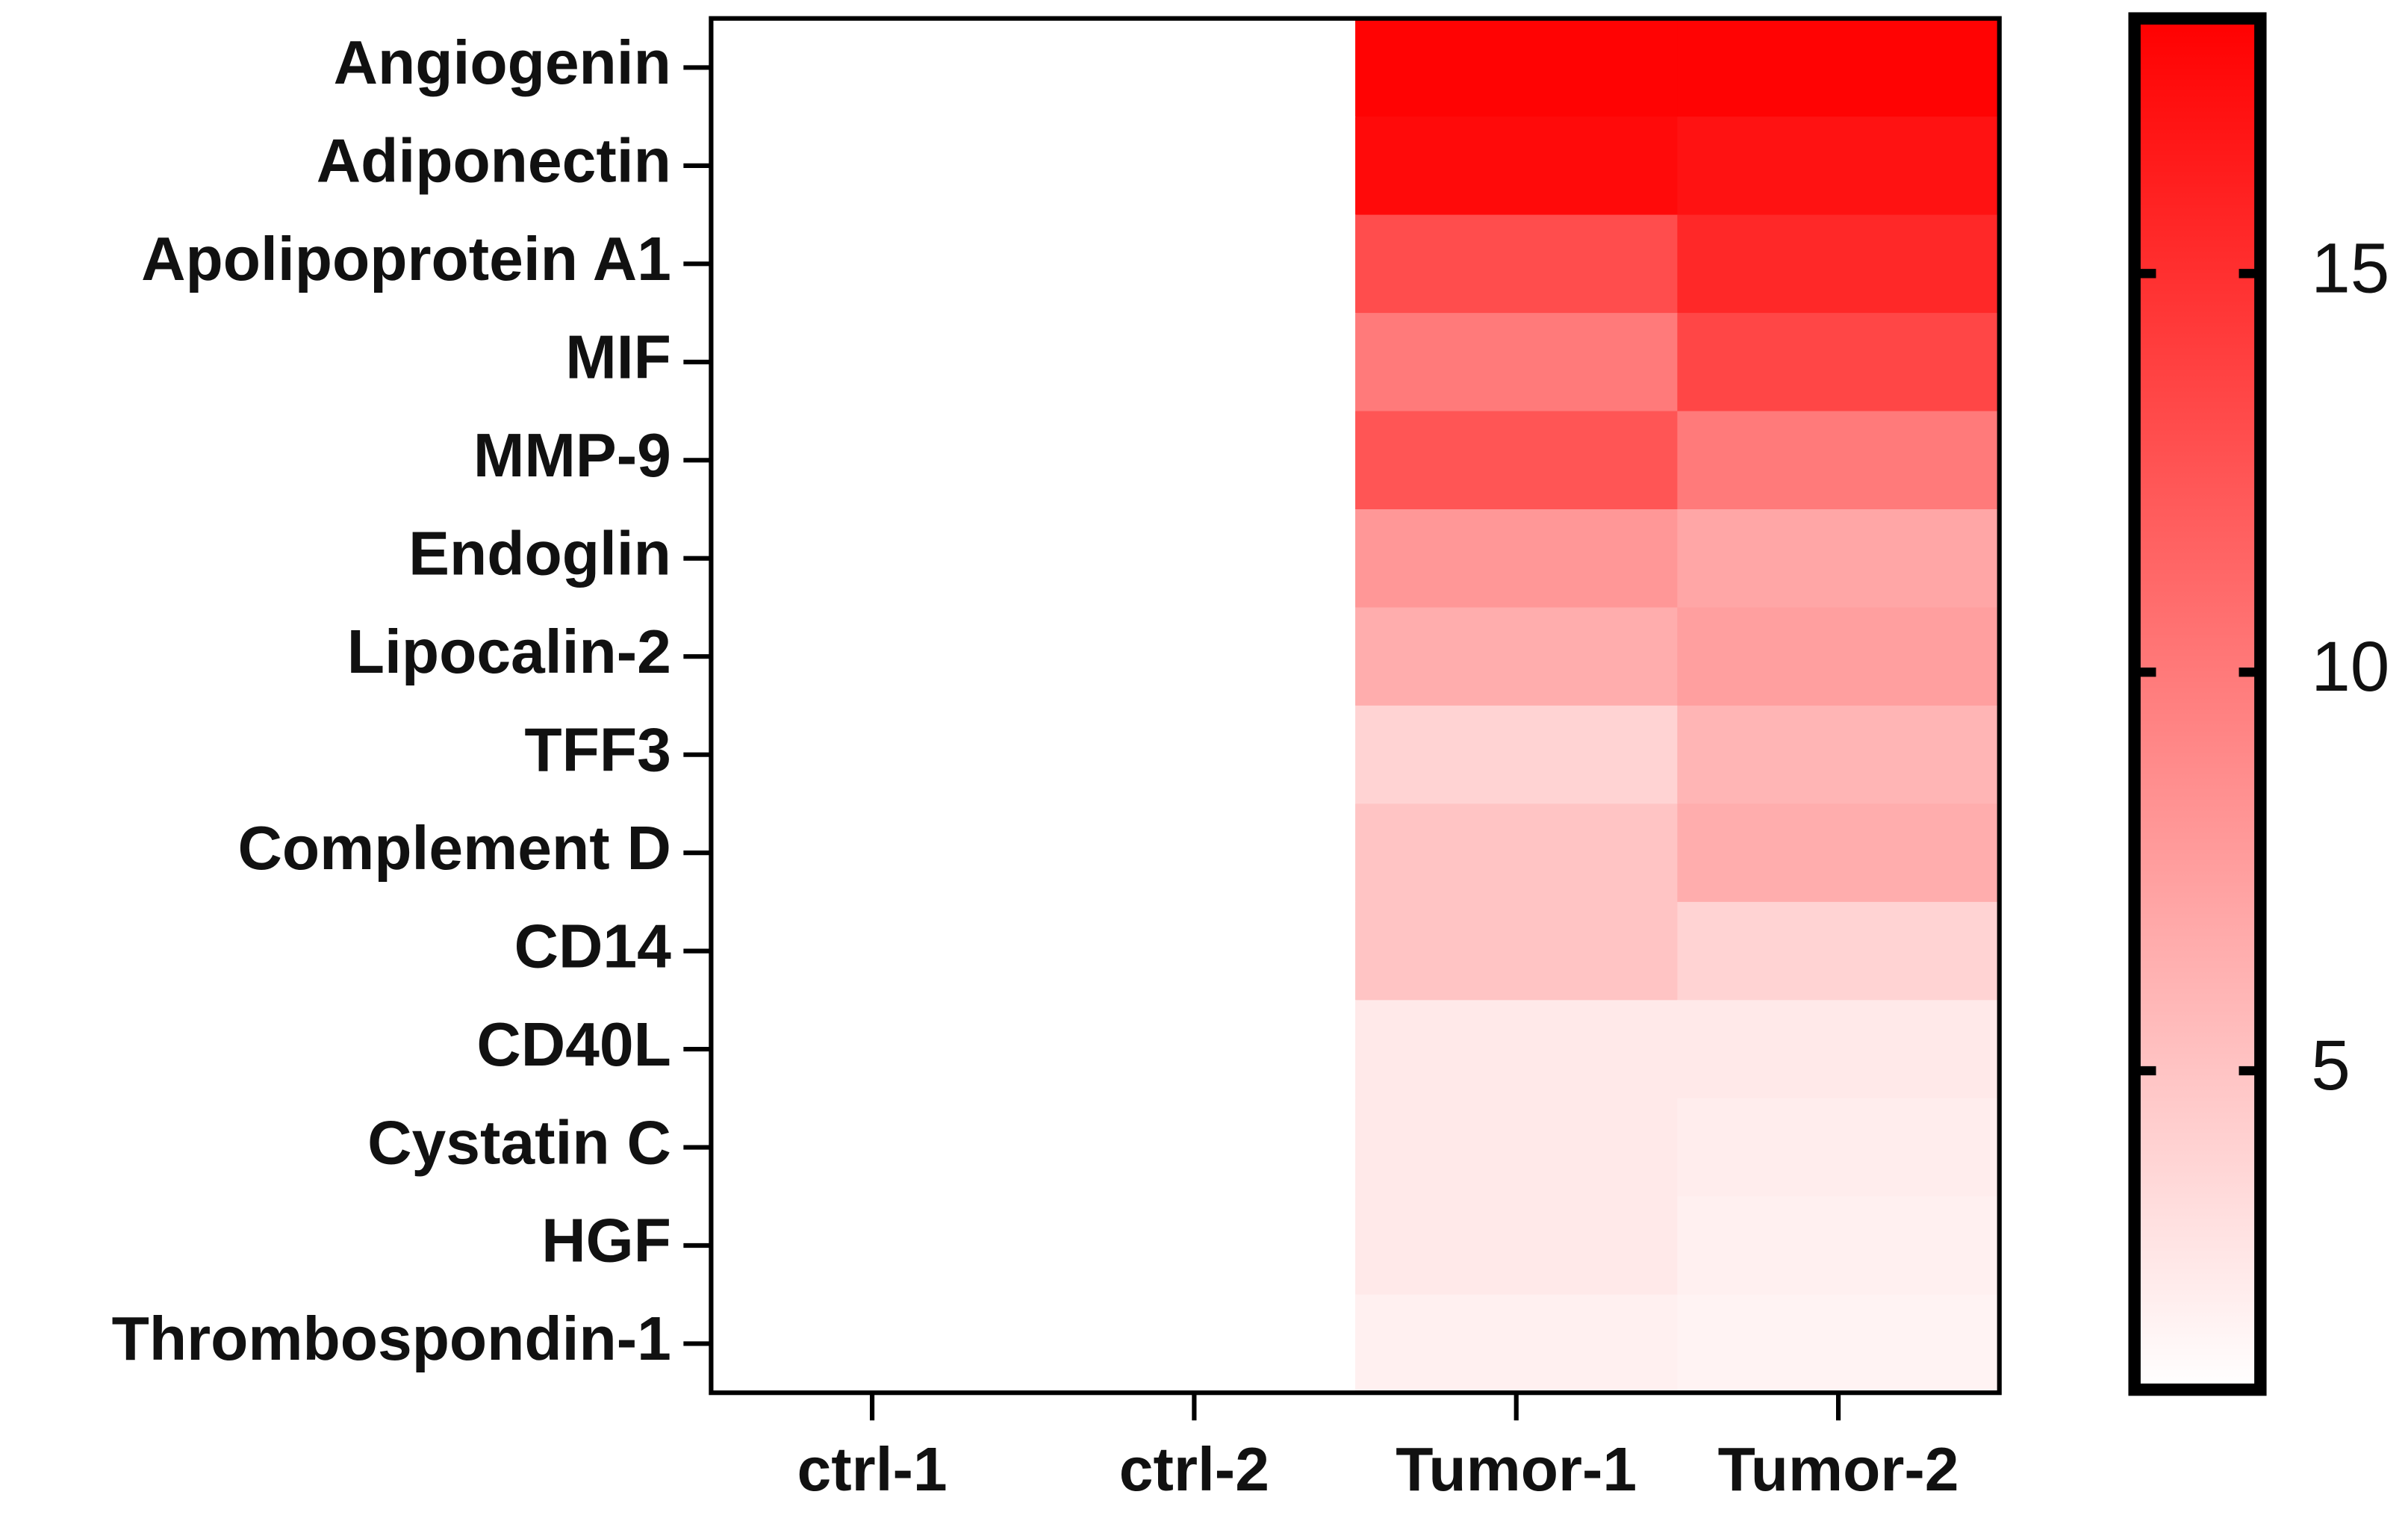 This screenshot has width=2408, height=1527. What do you see at coordinates (597, 750) in the screenshot?
I see `row-label: TFF3` at bounding box center [597, 750].